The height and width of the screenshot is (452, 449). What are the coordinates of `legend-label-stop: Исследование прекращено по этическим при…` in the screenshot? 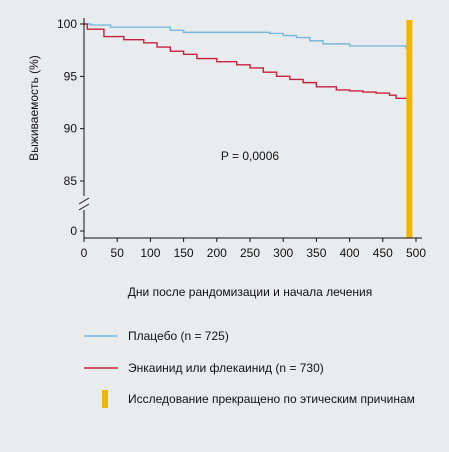 It's located at (271, 399).